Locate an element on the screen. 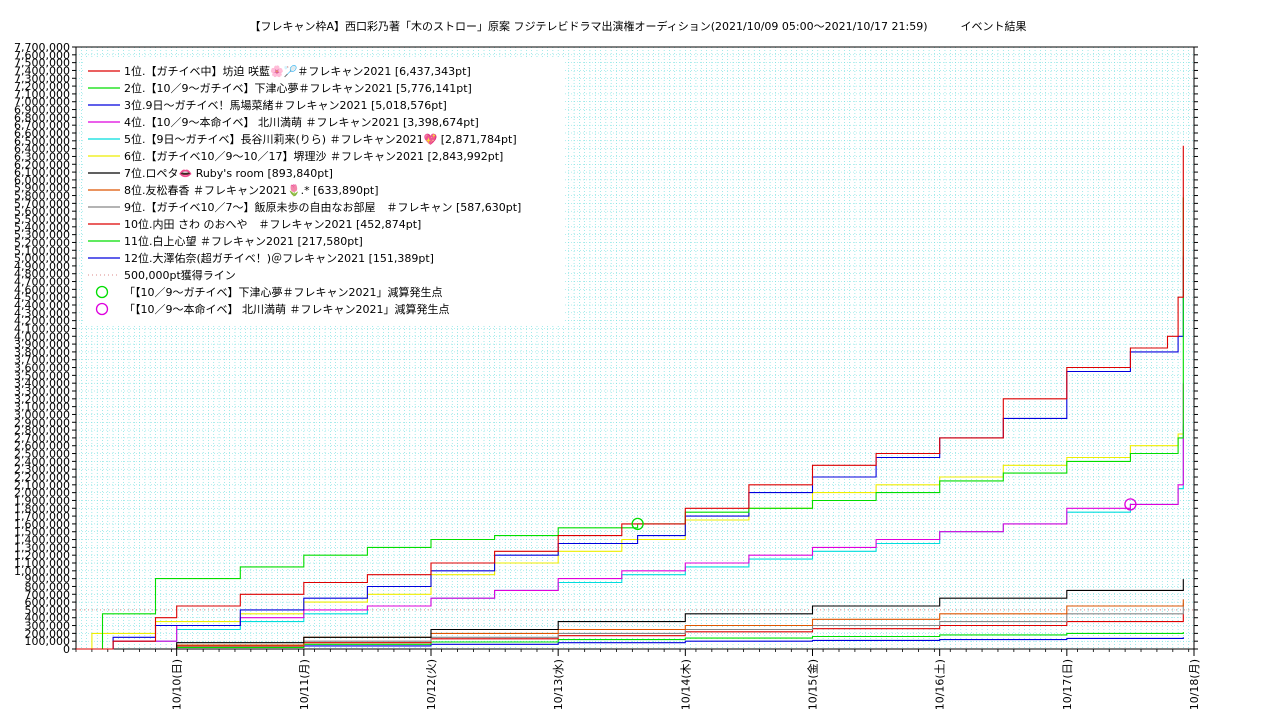 The width and height of the screenshot is (1280, 720). y-tick-label: 2,100,000 is located at coordinates (42, 485).